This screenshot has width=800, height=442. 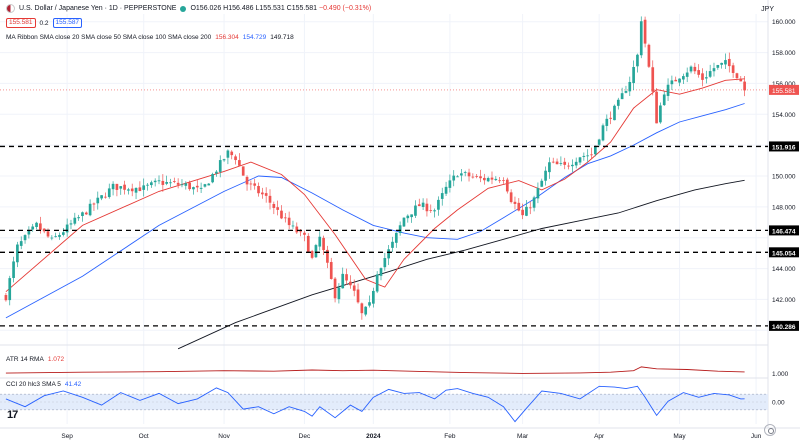 What do you see at coordinates (33, 384) in the screenshot?
I see `cci-label: CCI 20 hlc3 SMA 5` at bounding box center [33, 384].